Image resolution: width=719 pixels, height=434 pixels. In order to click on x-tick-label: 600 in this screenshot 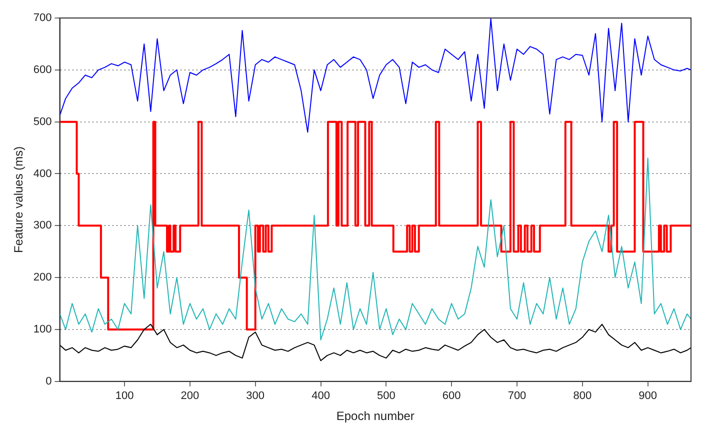, I will do `click(451, 396)`.